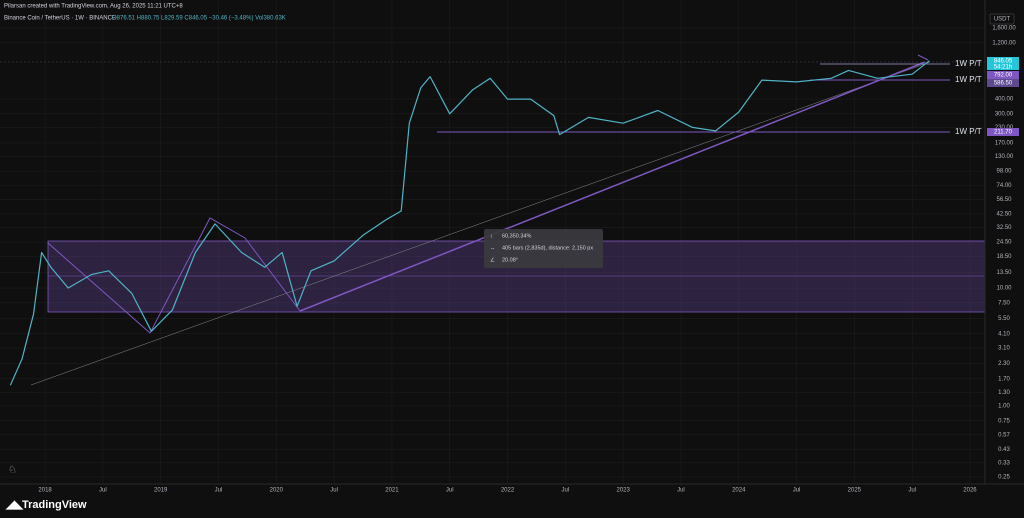 The height and width of the screenshot is (518, 1024). What do you see at coordinates (1004, 435) in the screenshot?
I see `y-tick-label: 0.57` at bounding box center [1004, 435].